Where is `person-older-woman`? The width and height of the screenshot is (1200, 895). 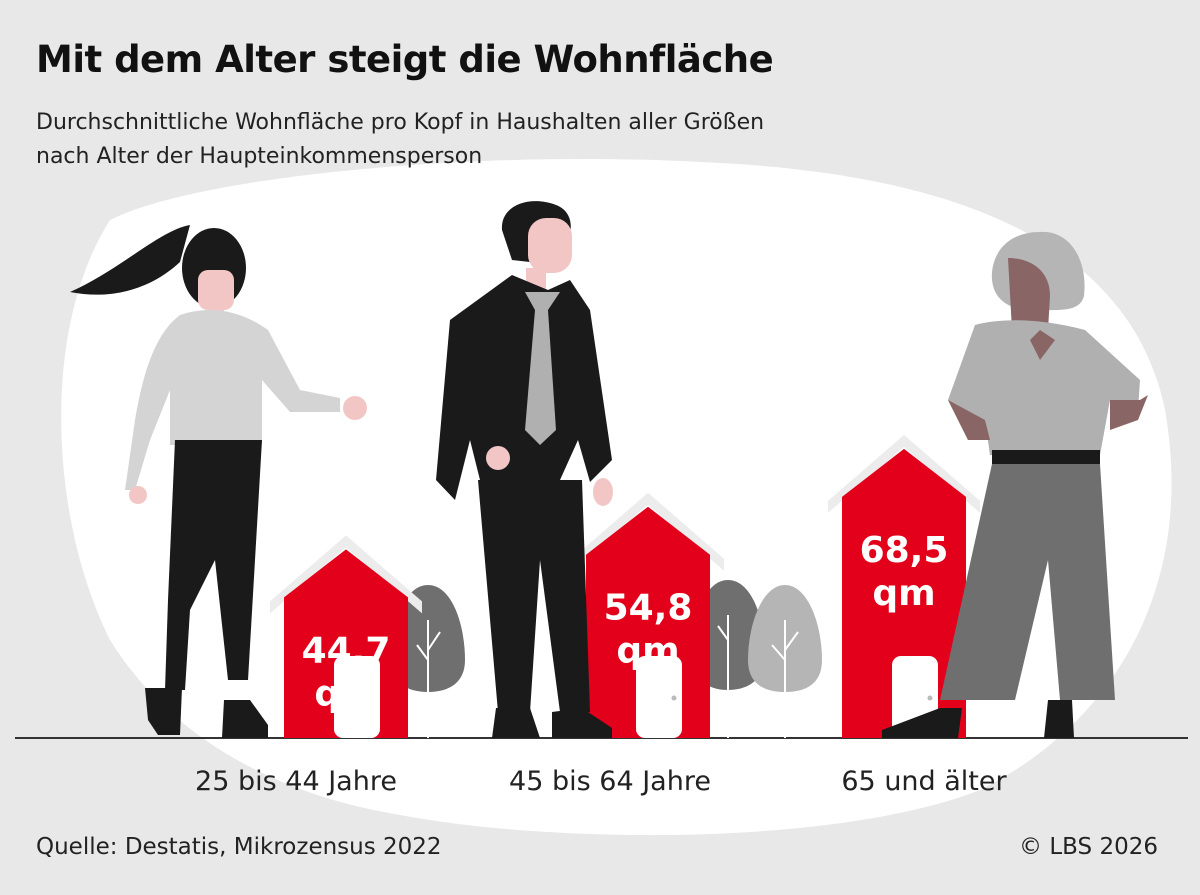
person-older-woman is located at coordinates (1015, 484).